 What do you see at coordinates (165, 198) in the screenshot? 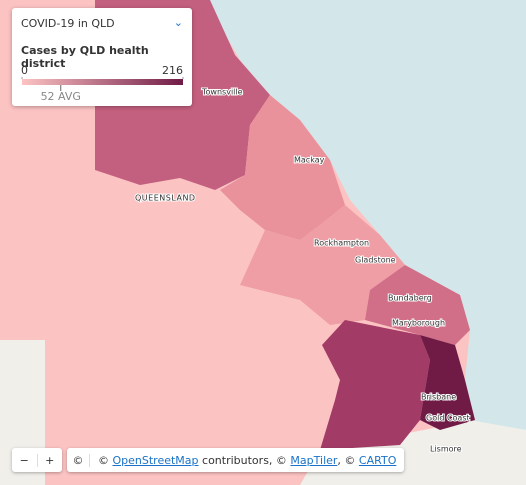
I see `place-label: QUEENSLAND` at bounding box center [165, 198].